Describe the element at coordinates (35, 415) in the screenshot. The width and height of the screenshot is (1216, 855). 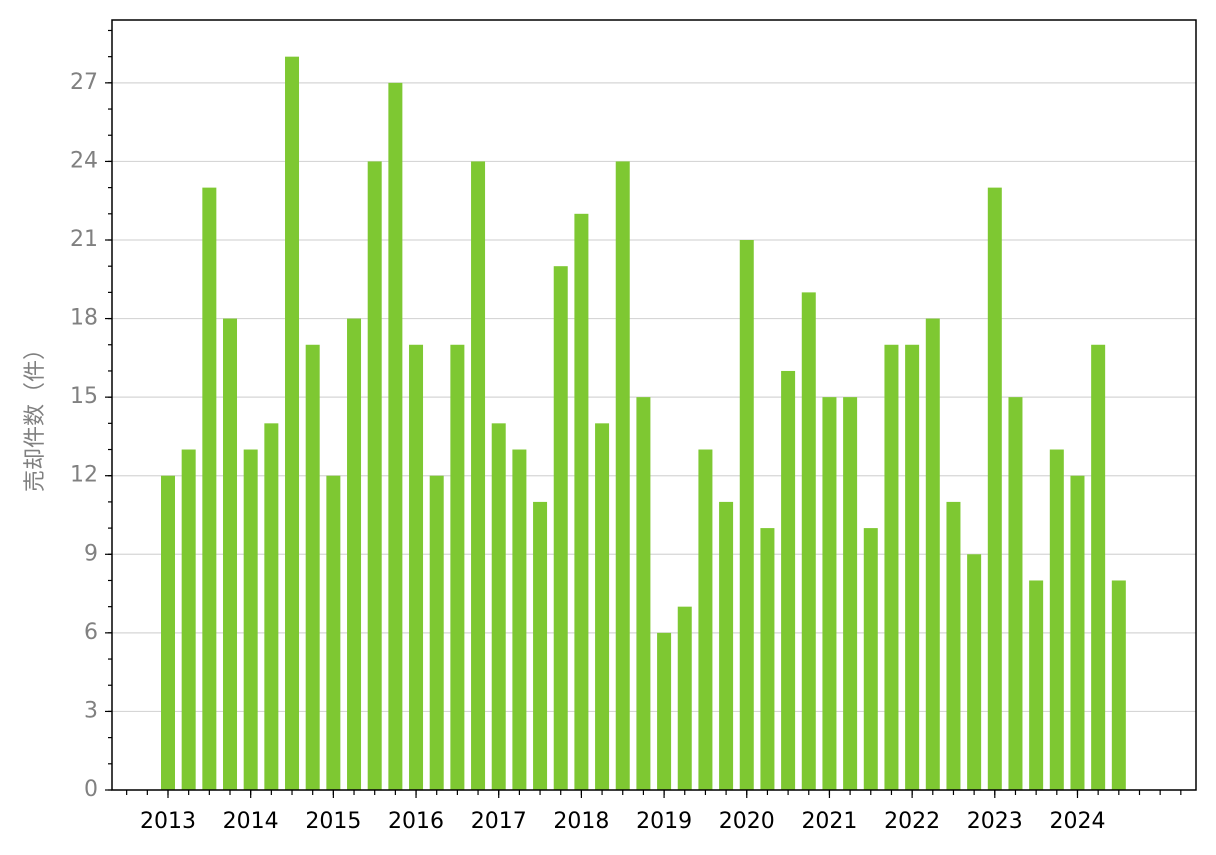
I see `y-axis-label: 売却件数（件）` at that location.